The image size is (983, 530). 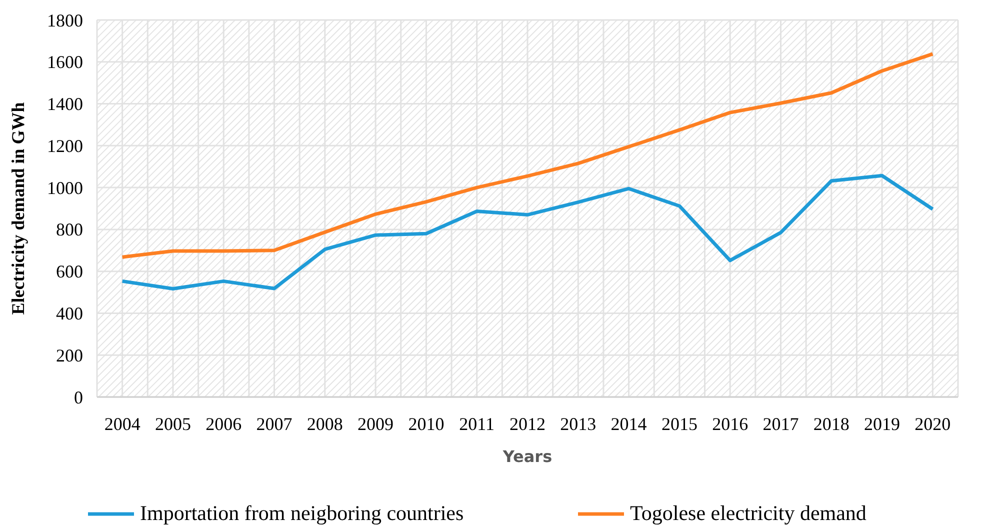 I want to click on x-tick-label: 2011, so click(x=477, y=424).